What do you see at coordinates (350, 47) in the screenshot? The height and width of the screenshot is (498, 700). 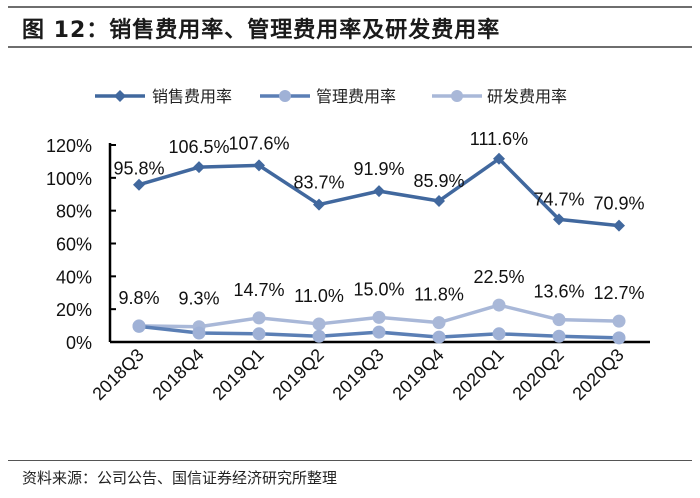 I see `title-rule` at bounding box center [350, 47].